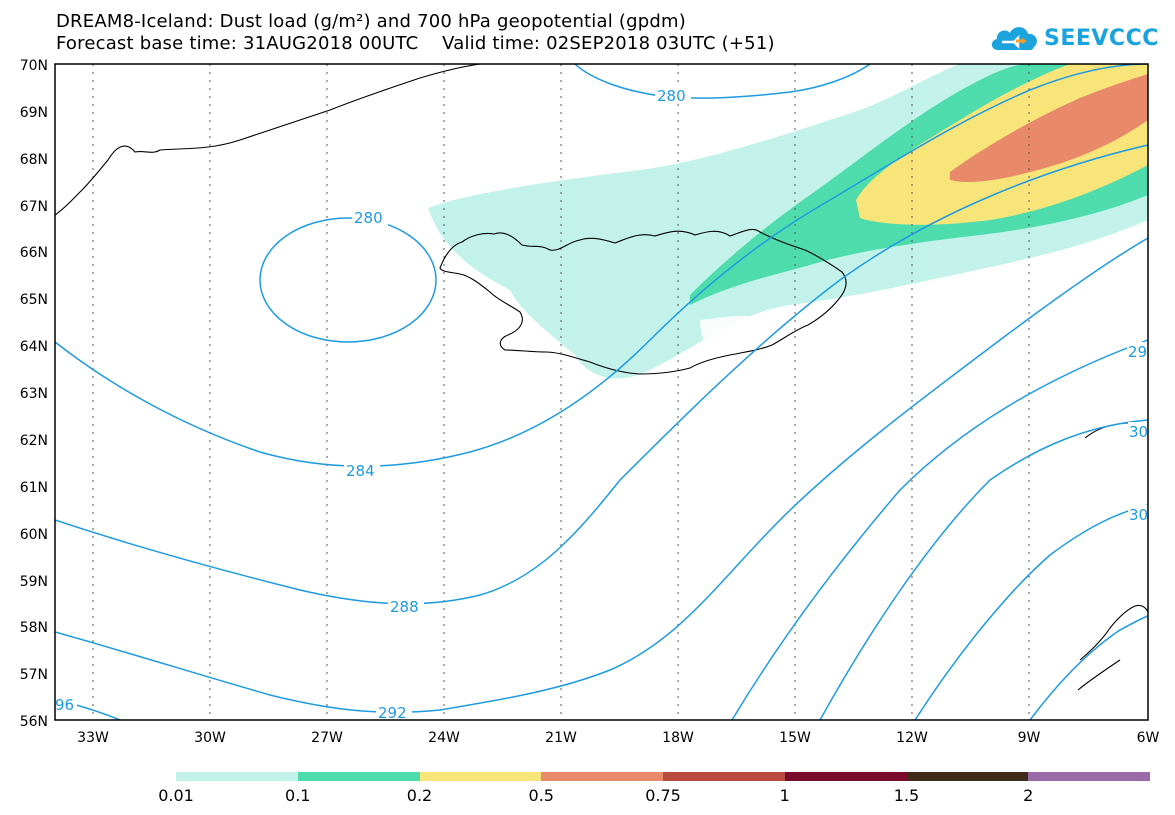 This screenshot has width=1175, height=815. Describe the element at coordinates (906, 795) in the screenshot. I see `colorbar-label: 1.5` at that location.